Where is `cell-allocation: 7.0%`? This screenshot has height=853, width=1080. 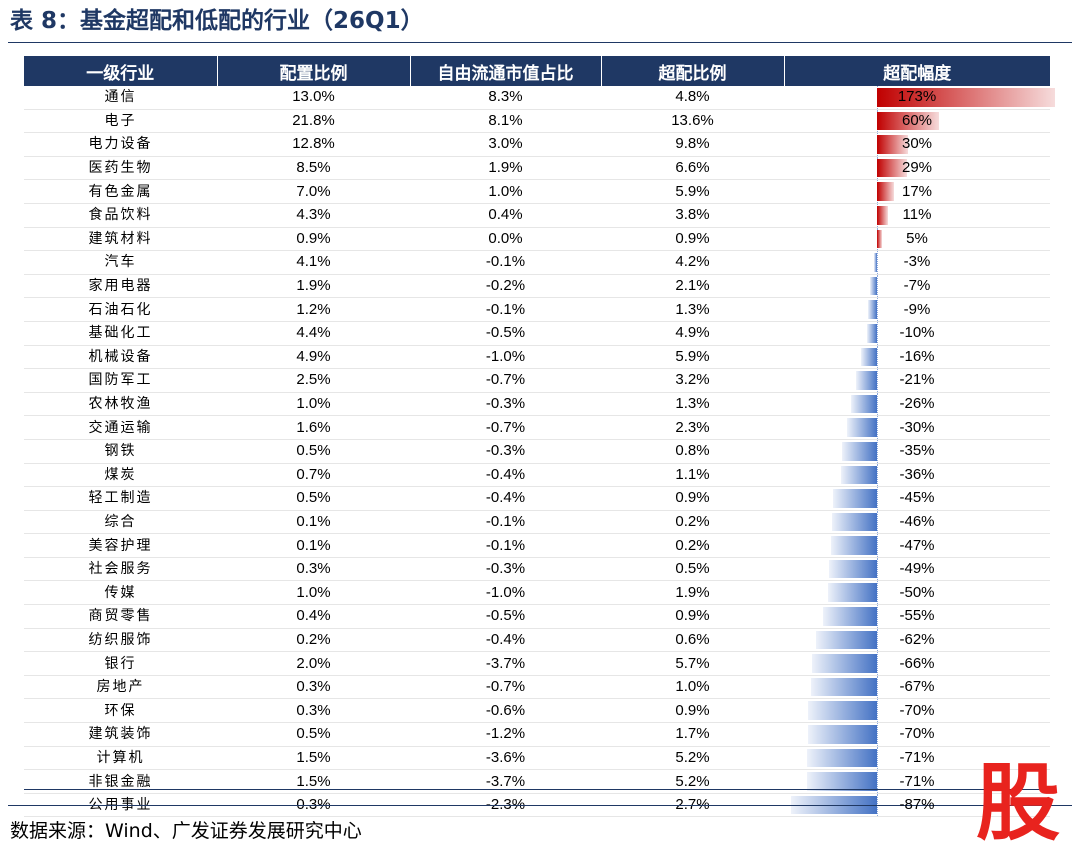
cell-allocation: 7.0% is located at coordinates (313, 191).